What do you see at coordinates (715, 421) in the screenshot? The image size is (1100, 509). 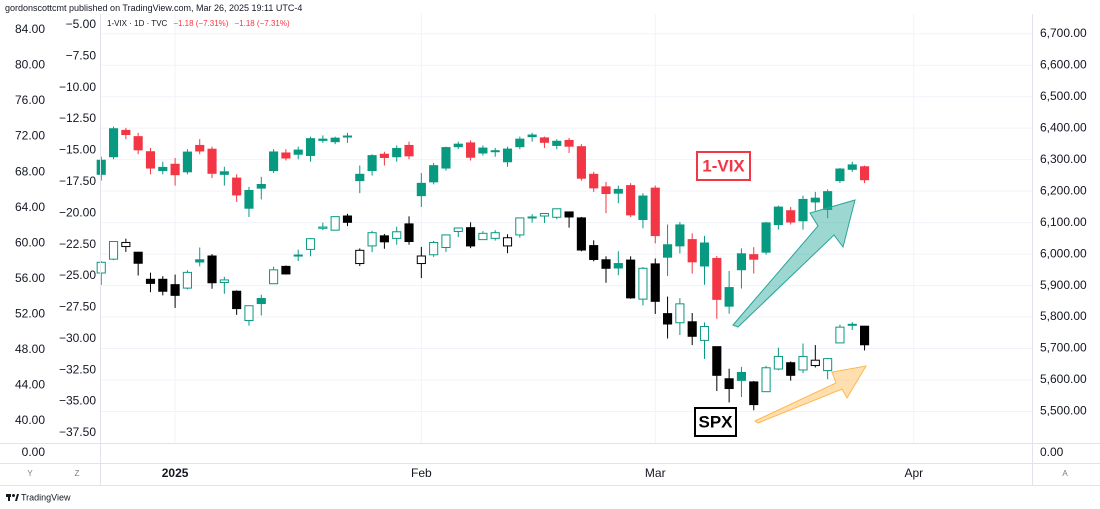 I see `spx-label: SPX` at bounding box center [715, 421].